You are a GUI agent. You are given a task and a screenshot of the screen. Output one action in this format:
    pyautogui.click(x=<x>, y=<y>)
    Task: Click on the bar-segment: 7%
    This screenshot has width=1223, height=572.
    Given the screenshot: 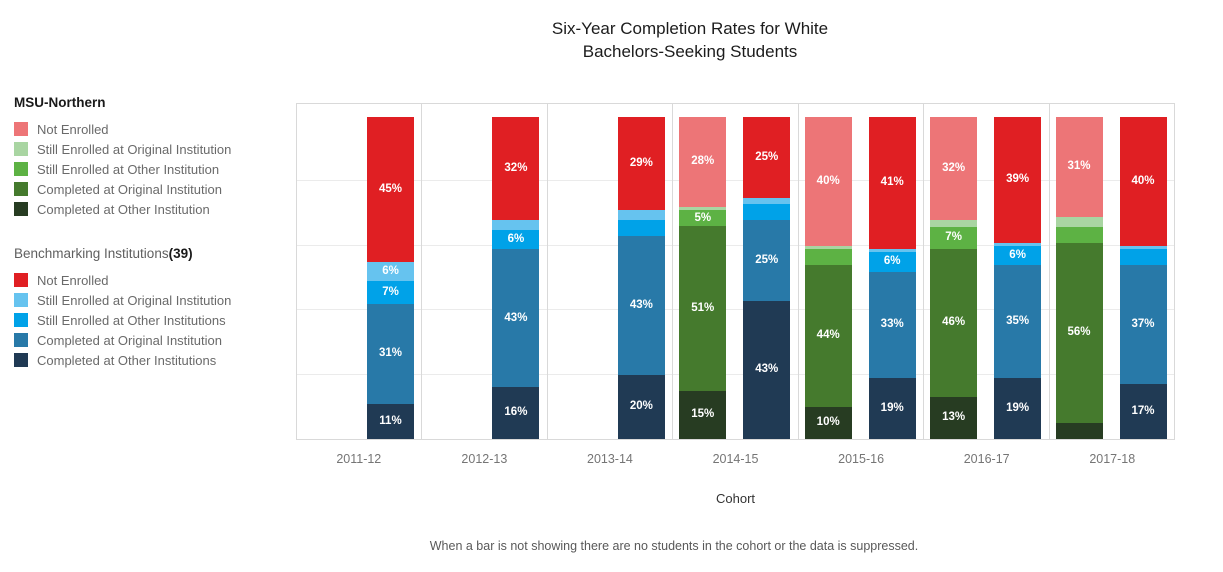 What is the action you would take?
    pyautogui.click(x=954, y=238)
    